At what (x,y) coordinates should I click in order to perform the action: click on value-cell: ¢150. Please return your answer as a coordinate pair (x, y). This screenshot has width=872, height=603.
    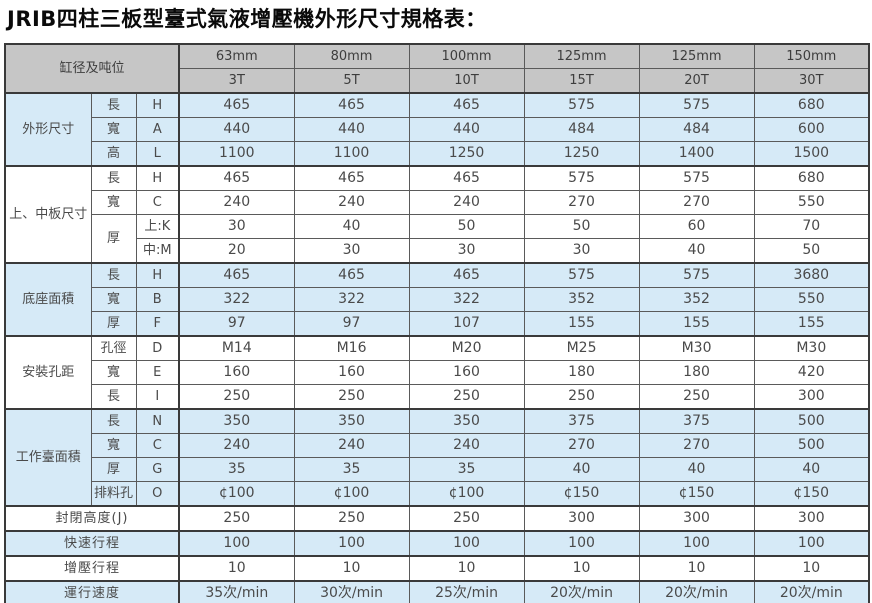
    Looking at the image, I should click on (696, 494).